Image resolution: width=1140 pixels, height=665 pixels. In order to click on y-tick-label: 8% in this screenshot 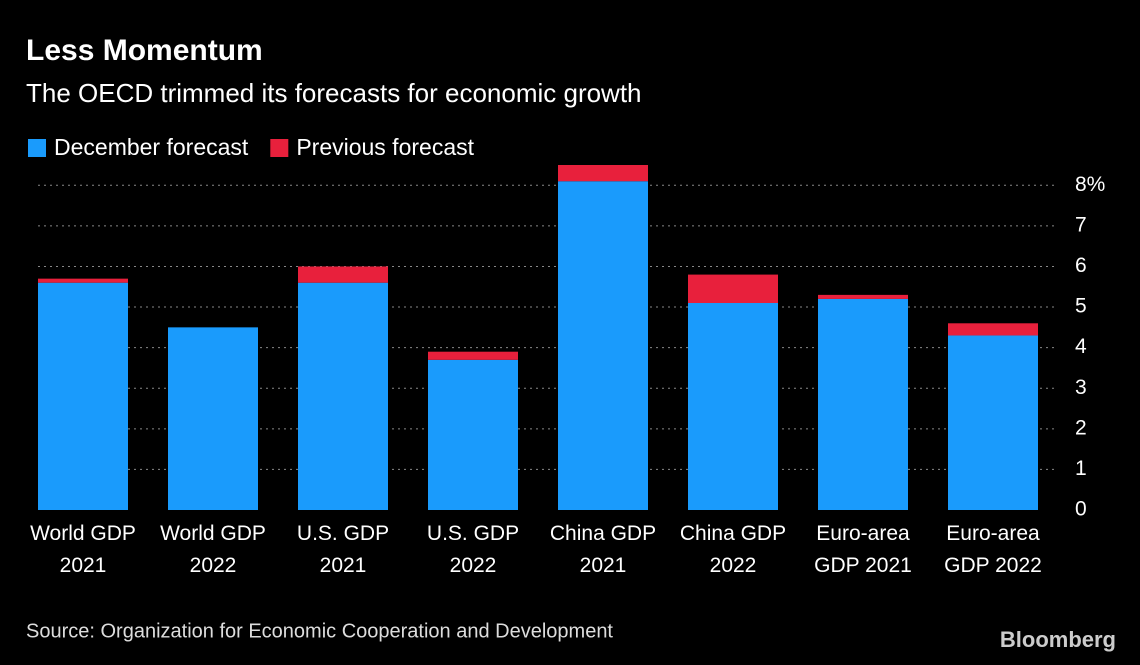, I will do `click(1090, 184)`.